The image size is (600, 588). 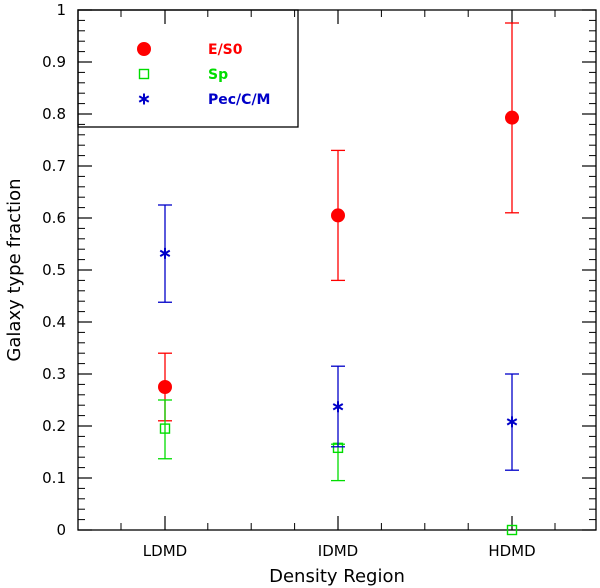 What do you see at coordinates (54, 218) in the screenshot?
I see `y-tick-label: 0.6` at bounding box center [54, 218].